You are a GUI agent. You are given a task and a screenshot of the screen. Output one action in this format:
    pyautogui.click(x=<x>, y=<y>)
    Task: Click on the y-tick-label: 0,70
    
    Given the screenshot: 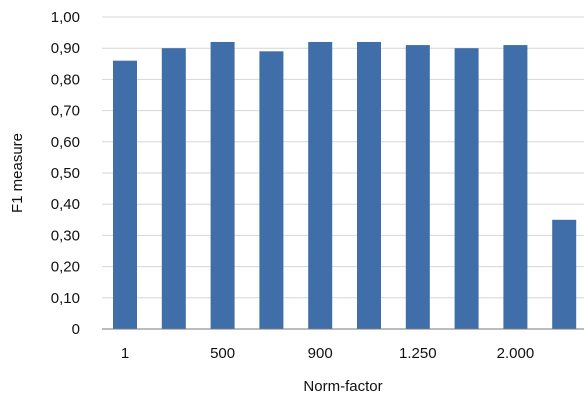 What is the action you would take?
    pyautogui.click(x=65, y=111)
    